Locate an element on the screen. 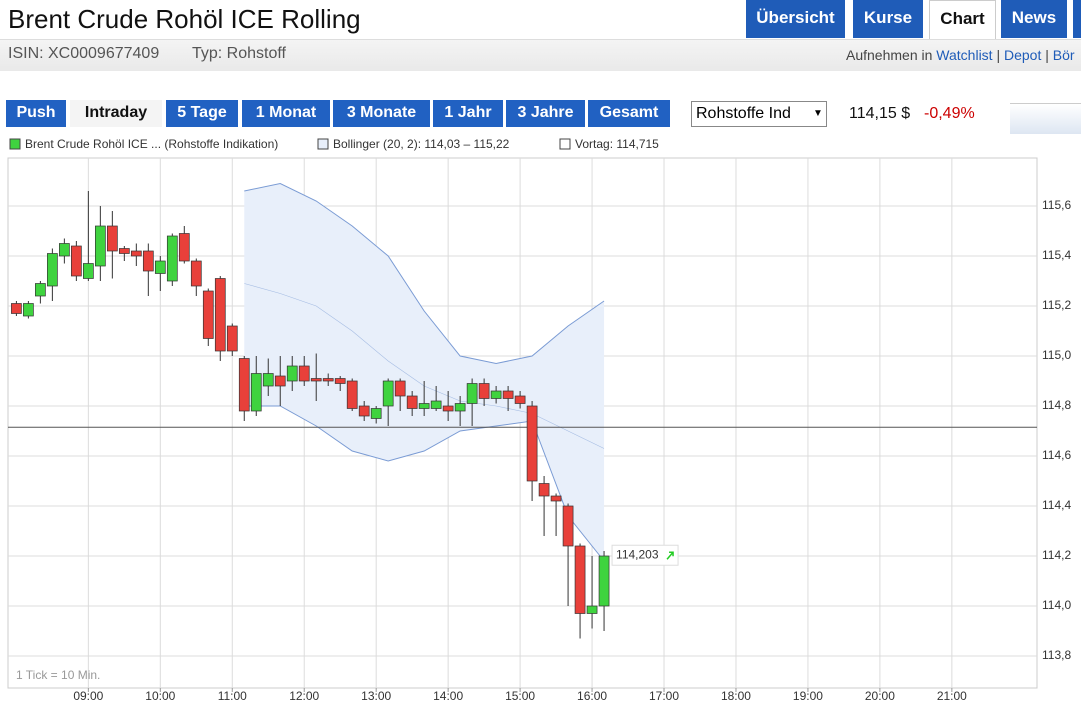 The image size is (1081, 709). bollinger-upper is located at coordinates (424, 273).